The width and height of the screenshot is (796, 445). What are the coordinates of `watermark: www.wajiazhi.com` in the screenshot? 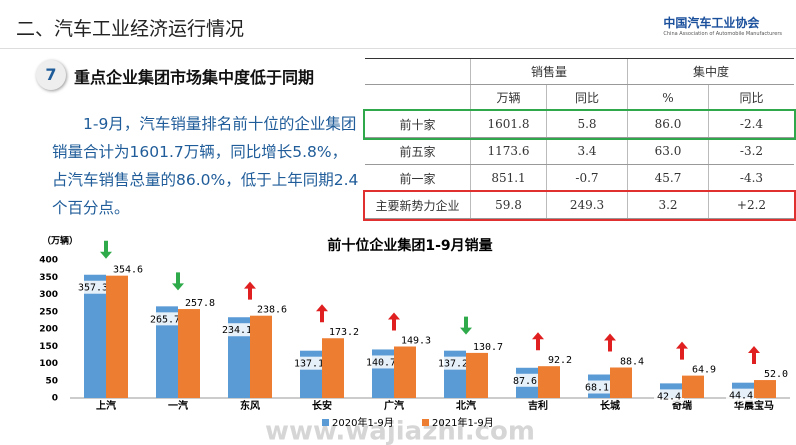 It's located at (400, 431).